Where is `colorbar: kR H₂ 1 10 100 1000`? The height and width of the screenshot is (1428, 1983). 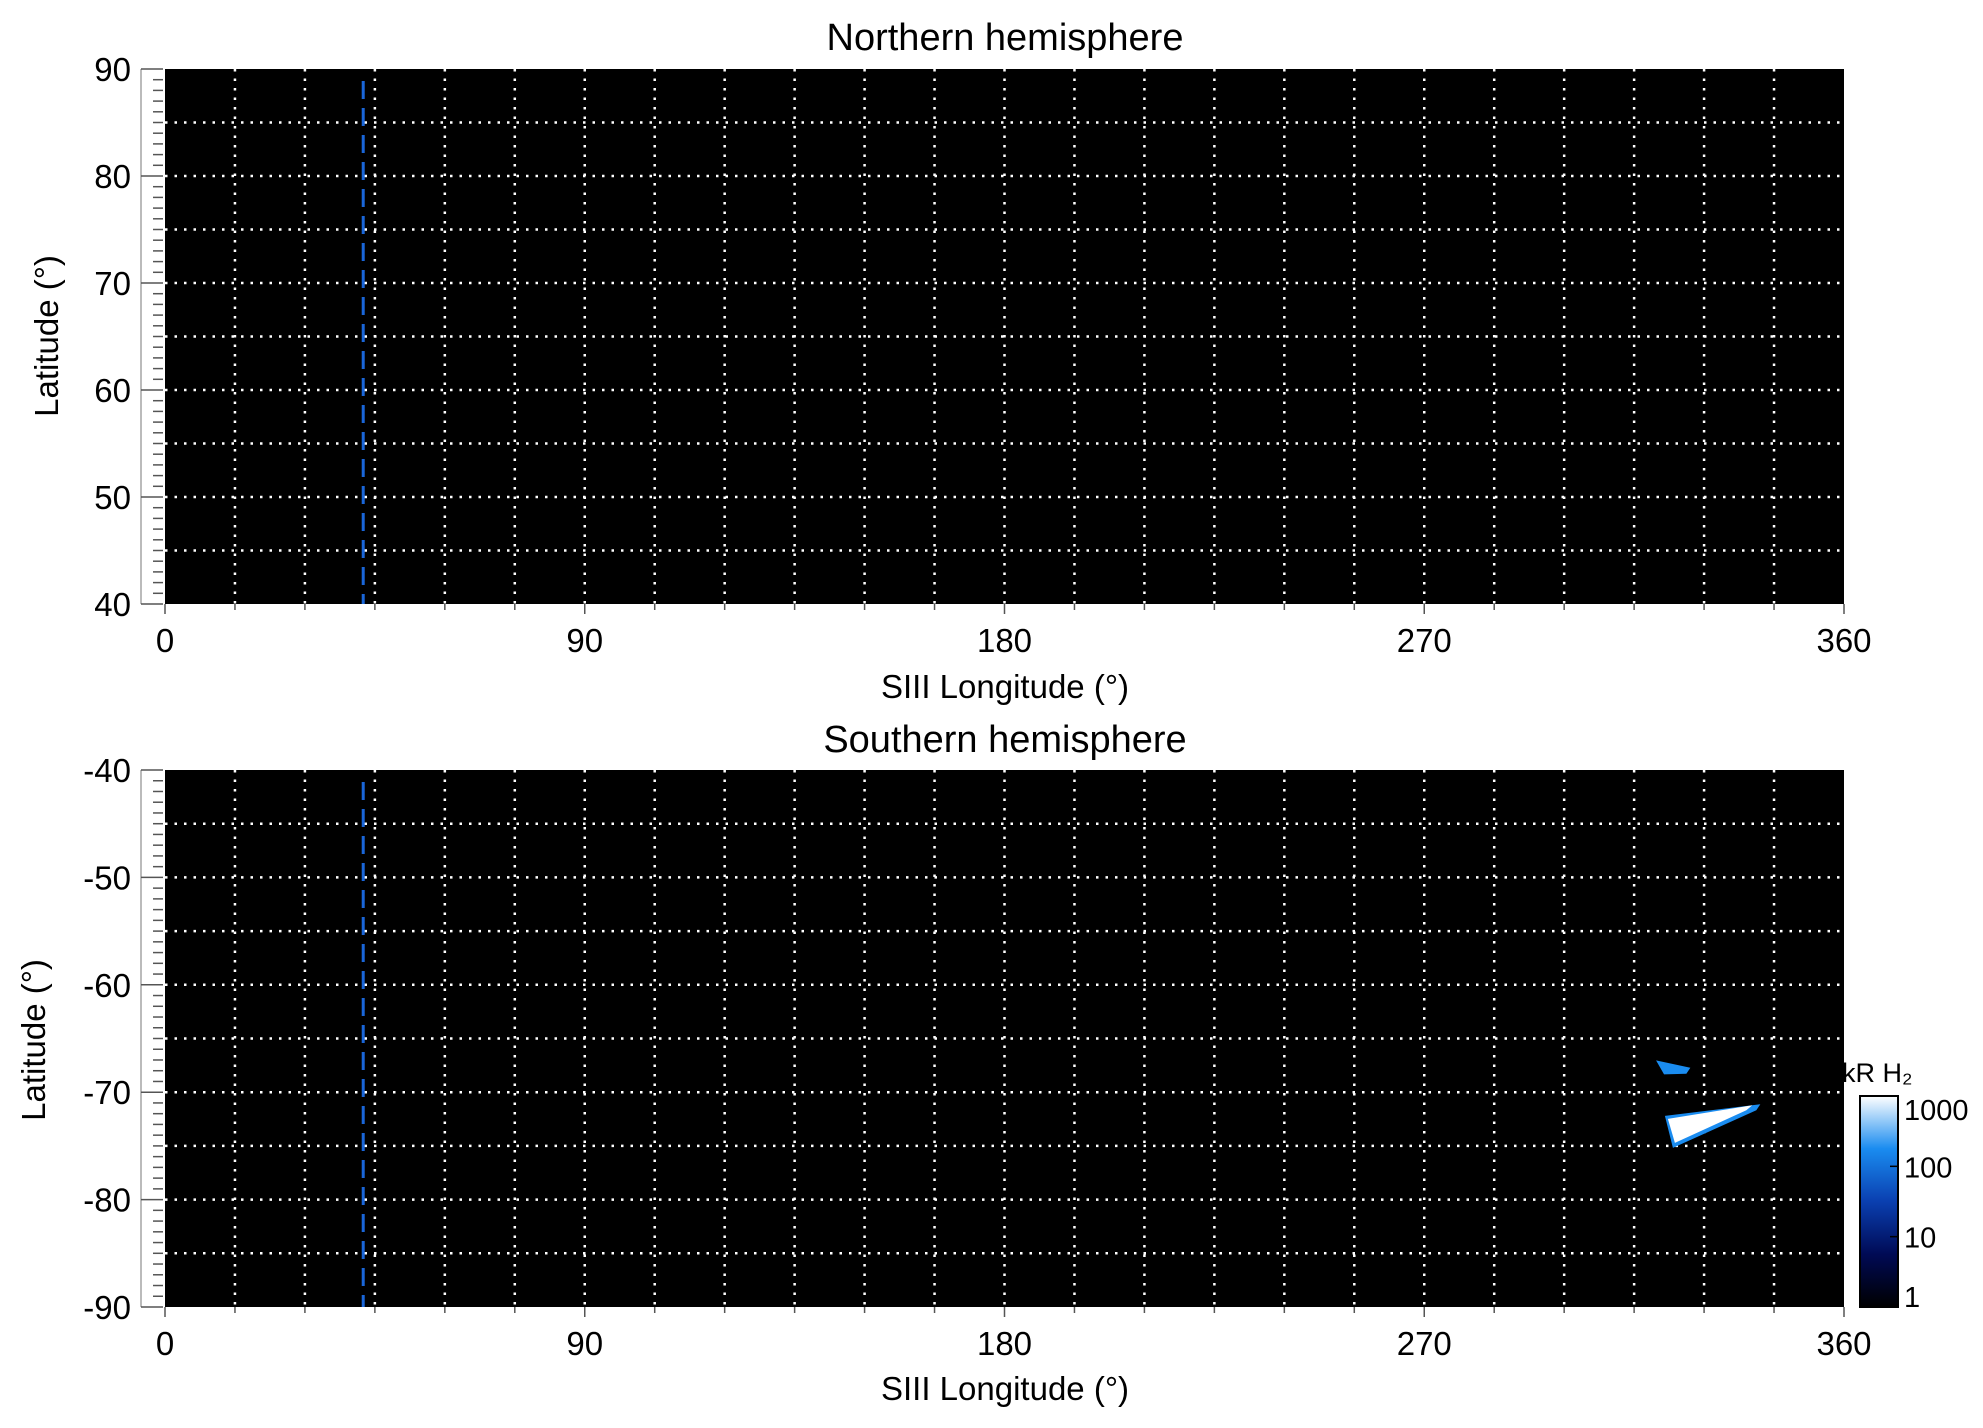
colorbar: kR H₂ 1 10 100 1000 is located at coordinates (1905, 1186).